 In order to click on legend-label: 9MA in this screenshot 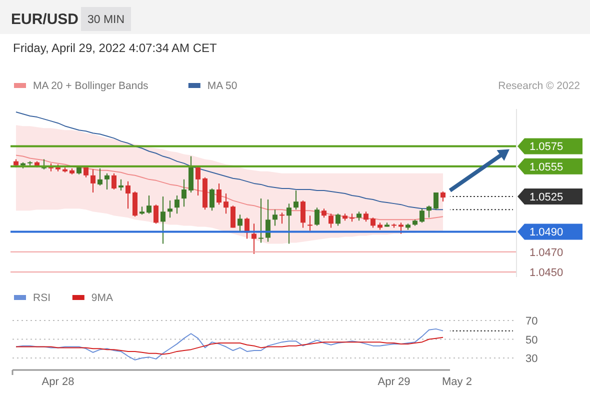, I will do `click(102, 298)`.